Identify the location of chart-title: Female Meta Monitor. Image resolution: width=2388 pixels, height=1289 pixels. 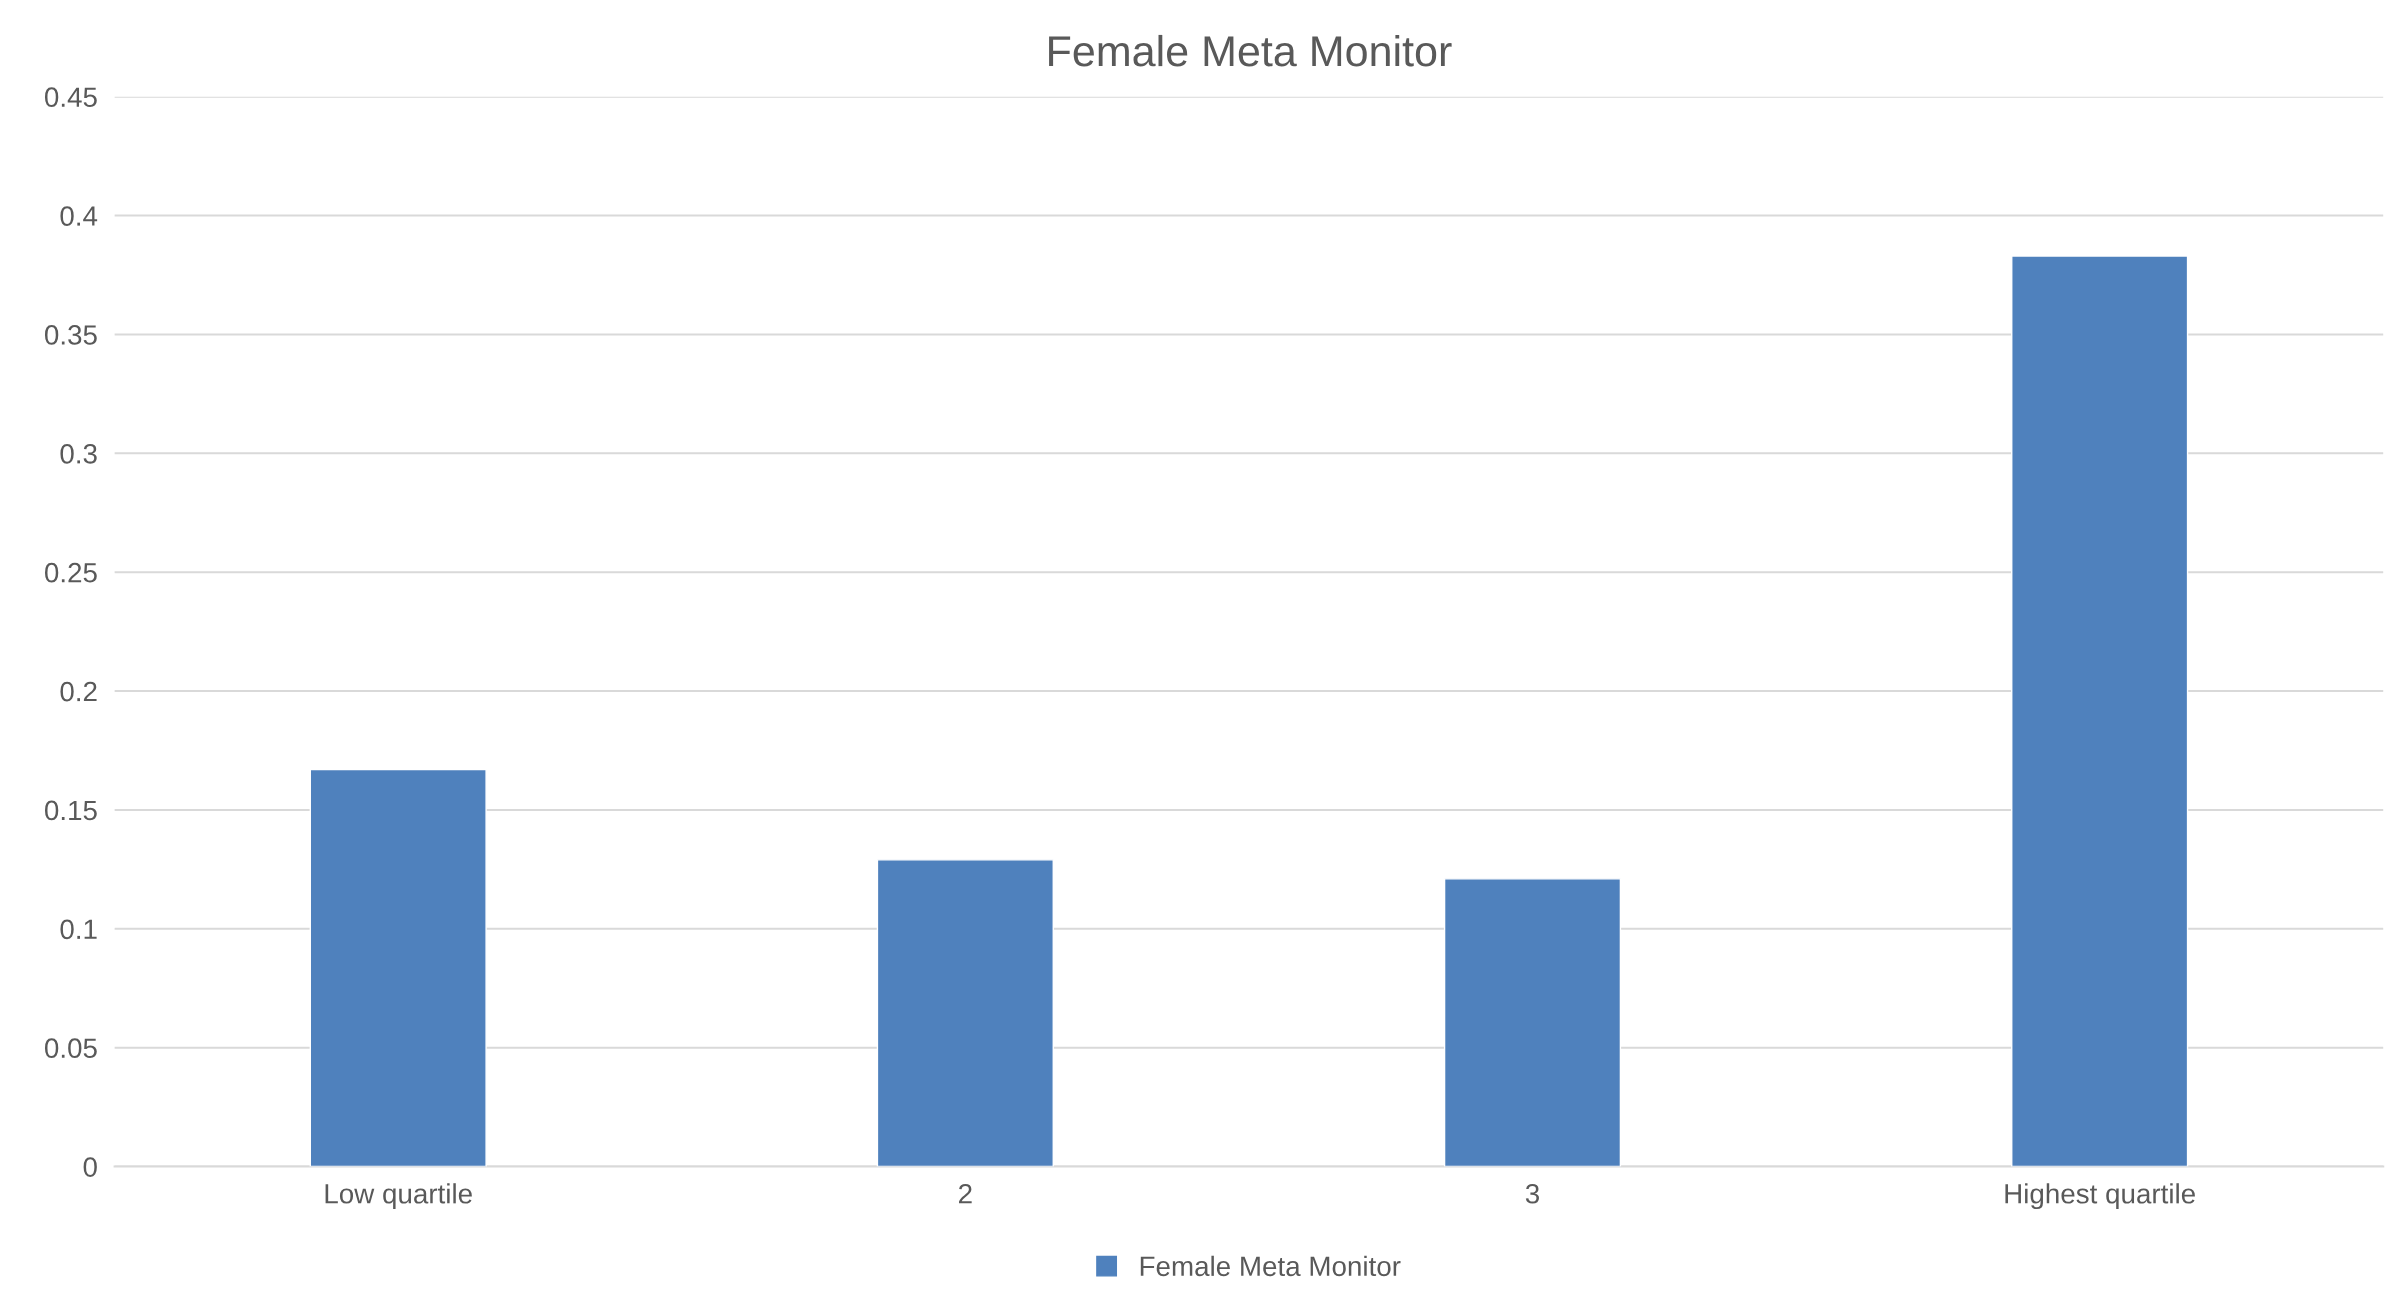
(1250, 50).